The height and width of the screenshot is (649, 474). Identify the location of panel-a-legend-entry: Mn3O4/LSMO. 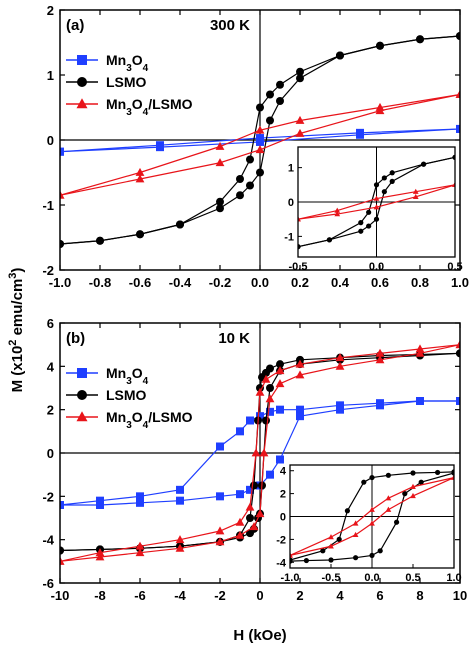
(149, 107).